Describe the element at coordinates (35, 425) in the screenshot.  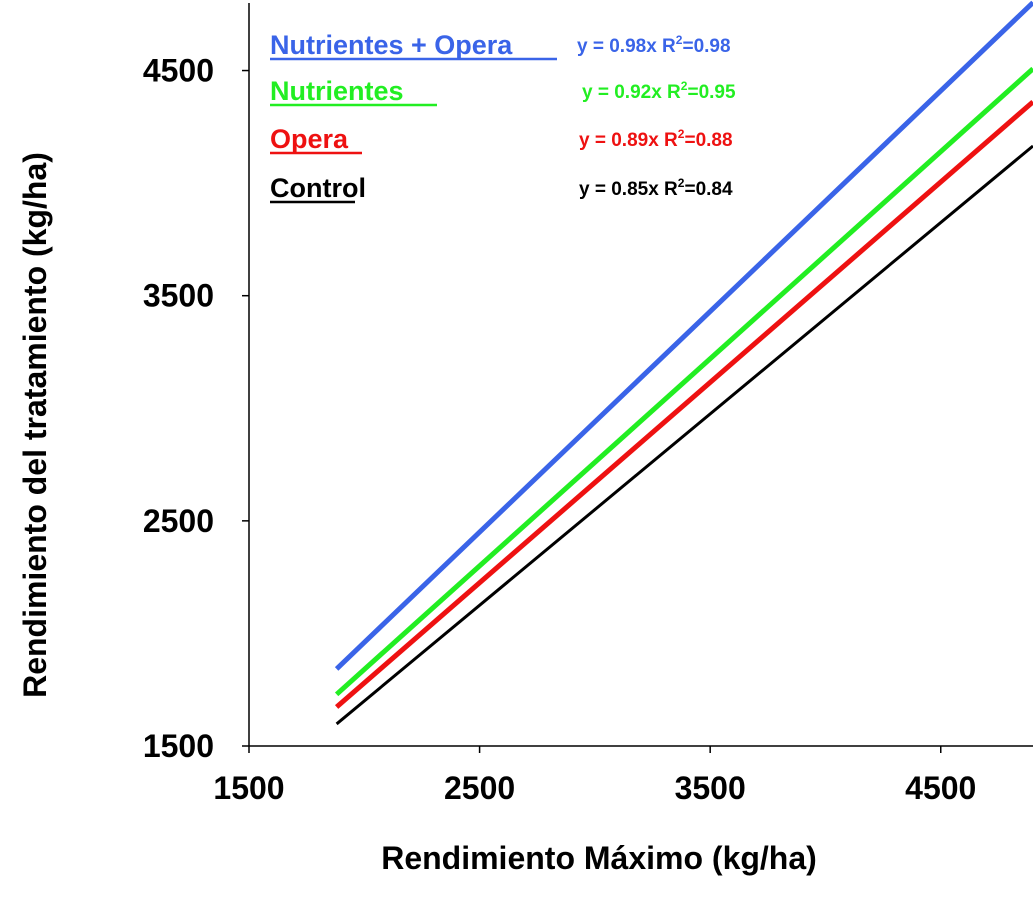
I see `y-axis-title: Rendimiento del tratamiento (kg/ha)` at that location.